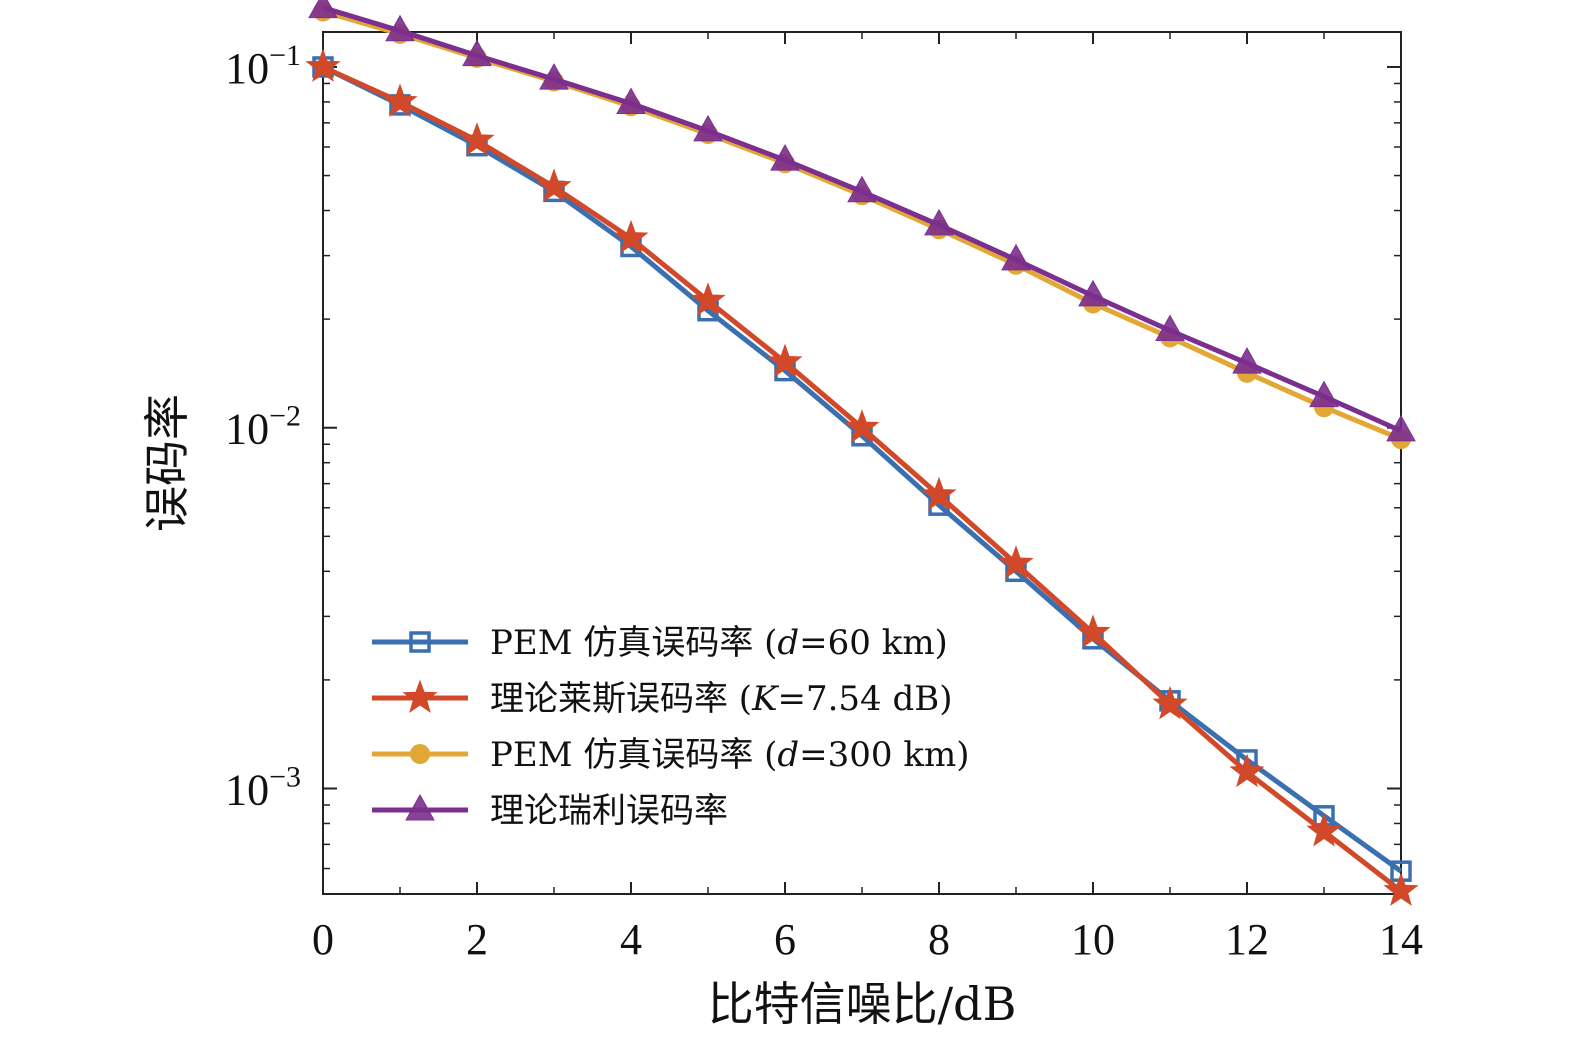 This screenshot has height=1053, width=1575. I want to click on y-tick-label: 10⁻³, so click(263, 788).